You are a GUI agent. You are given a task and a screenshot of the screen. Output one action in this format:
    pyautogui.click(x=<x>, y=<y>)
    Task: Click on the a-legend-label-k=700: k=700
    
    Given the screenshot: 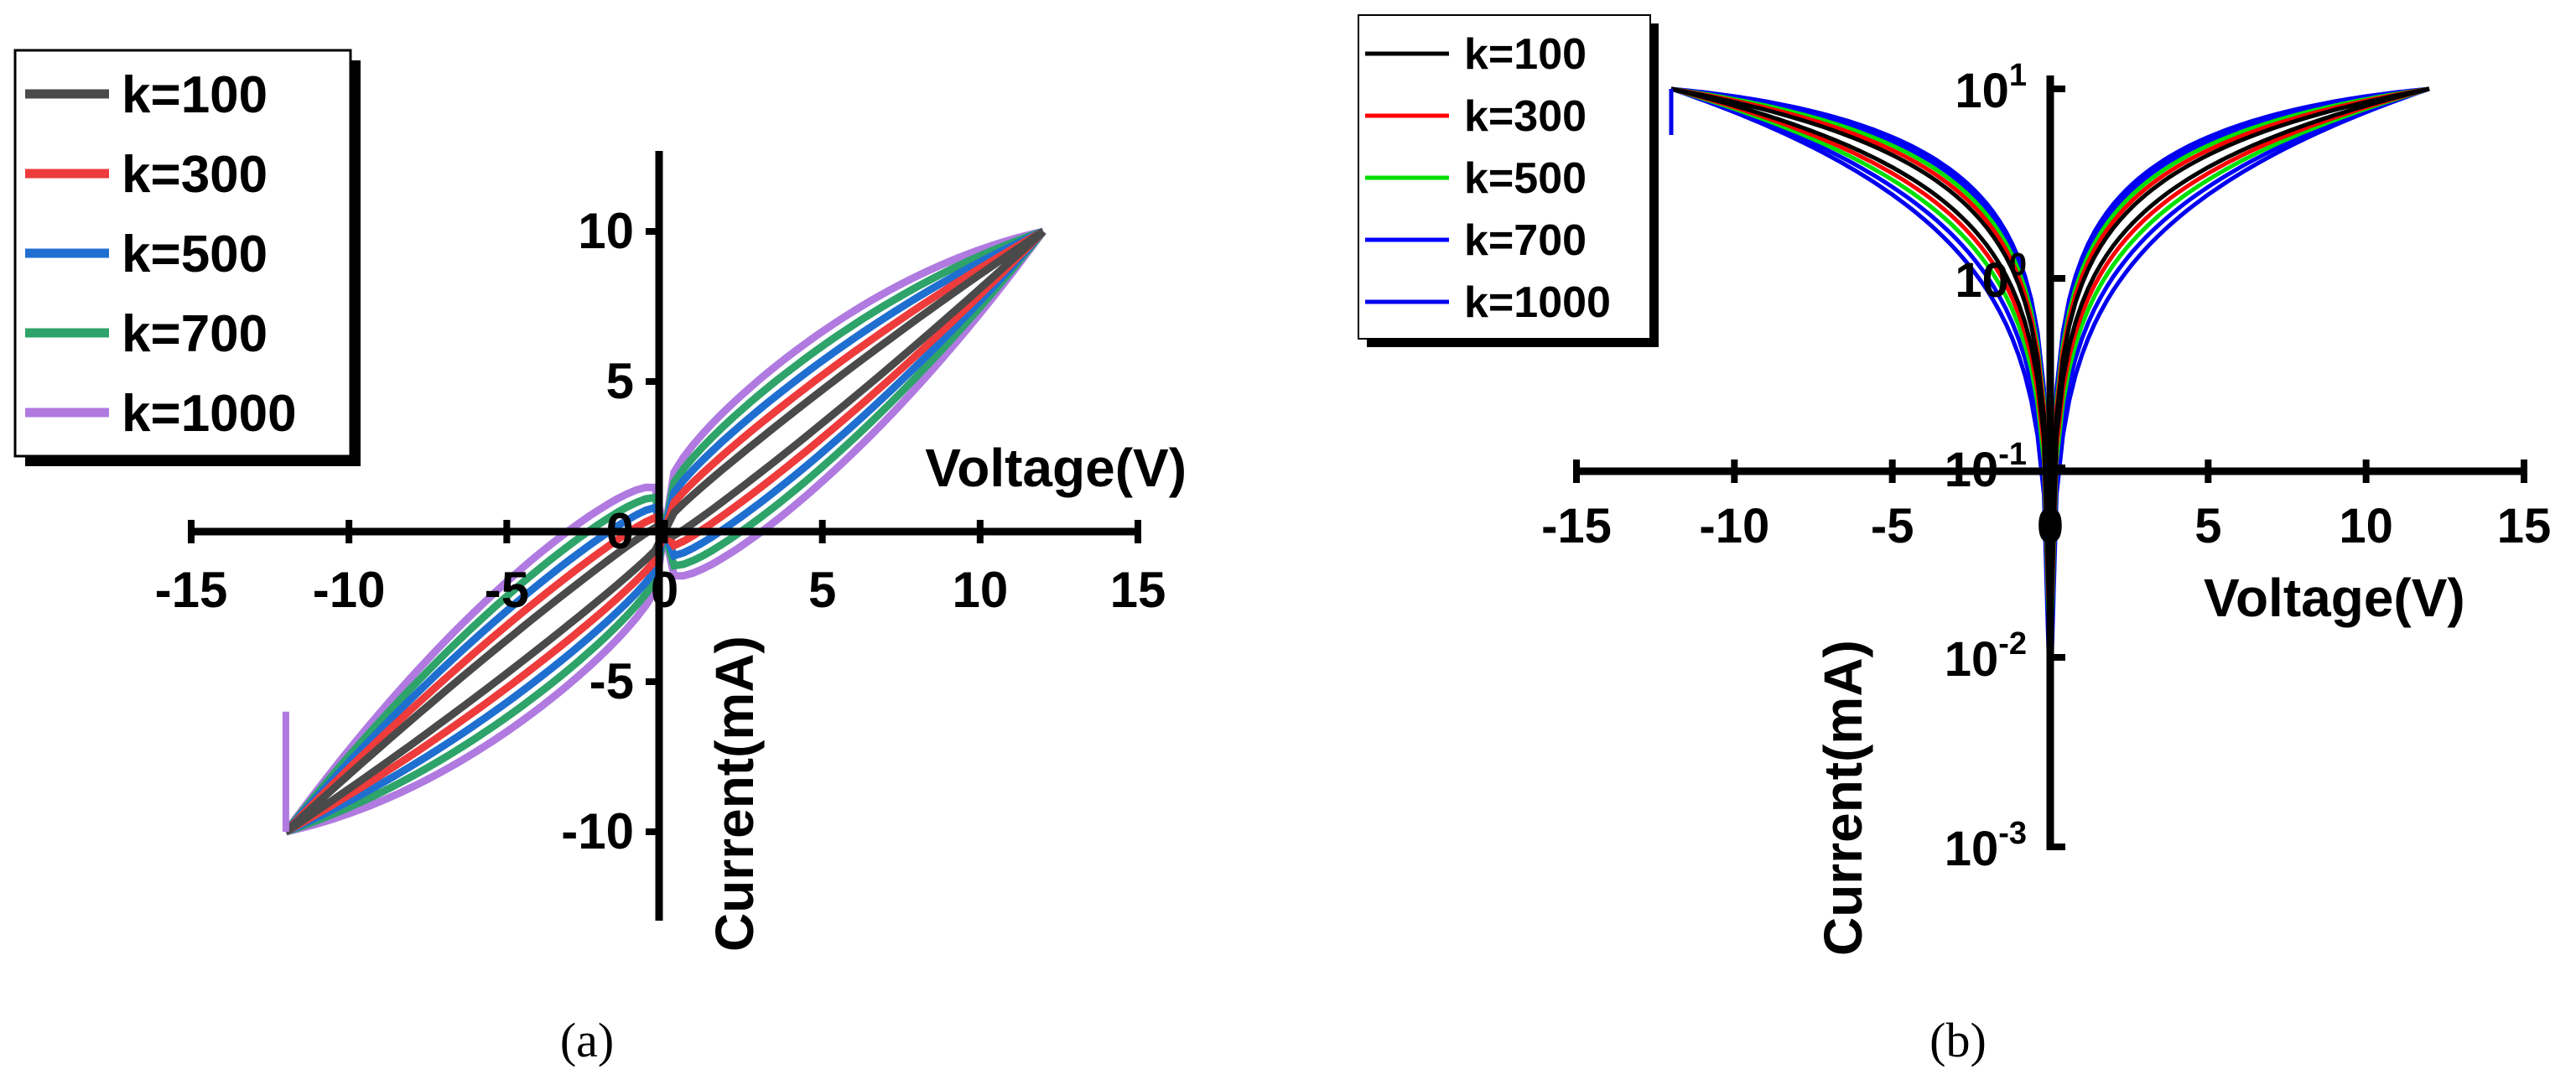 What is the action you would take?
    pyautogui.click(x=194, y=334)
    